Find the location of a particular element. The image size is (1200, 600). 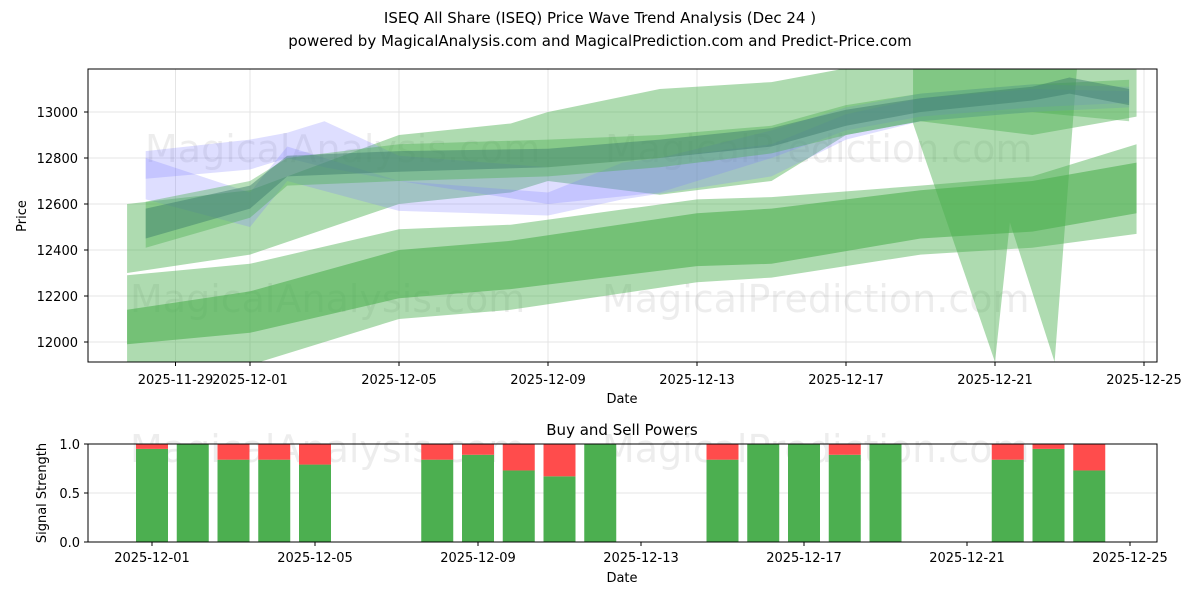

y-tick-label: 12600 is located at coordinates (57, 205).